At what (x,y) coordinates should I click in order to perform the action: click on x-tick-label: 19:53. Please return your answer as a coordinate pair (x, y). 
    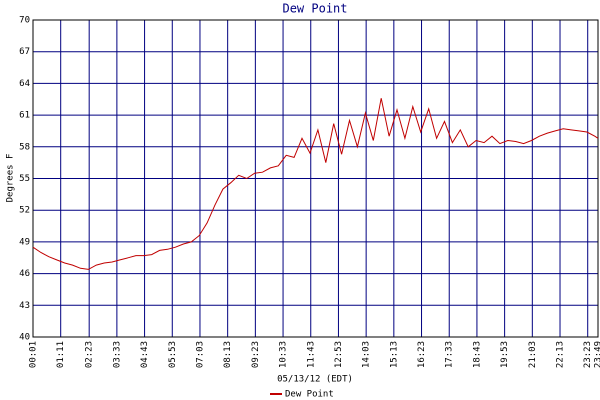
    Looking at the image, I should click on (505, 354).